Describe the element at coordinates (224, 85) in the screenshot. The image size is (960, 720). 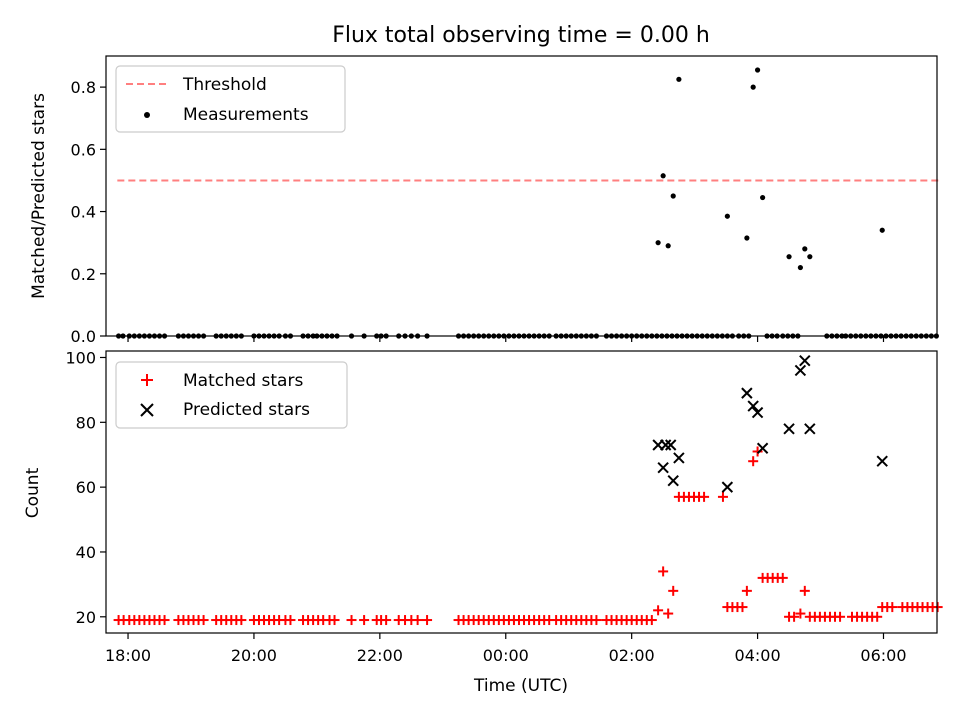
I see `legend-threshold-label: Threshold` at that location.